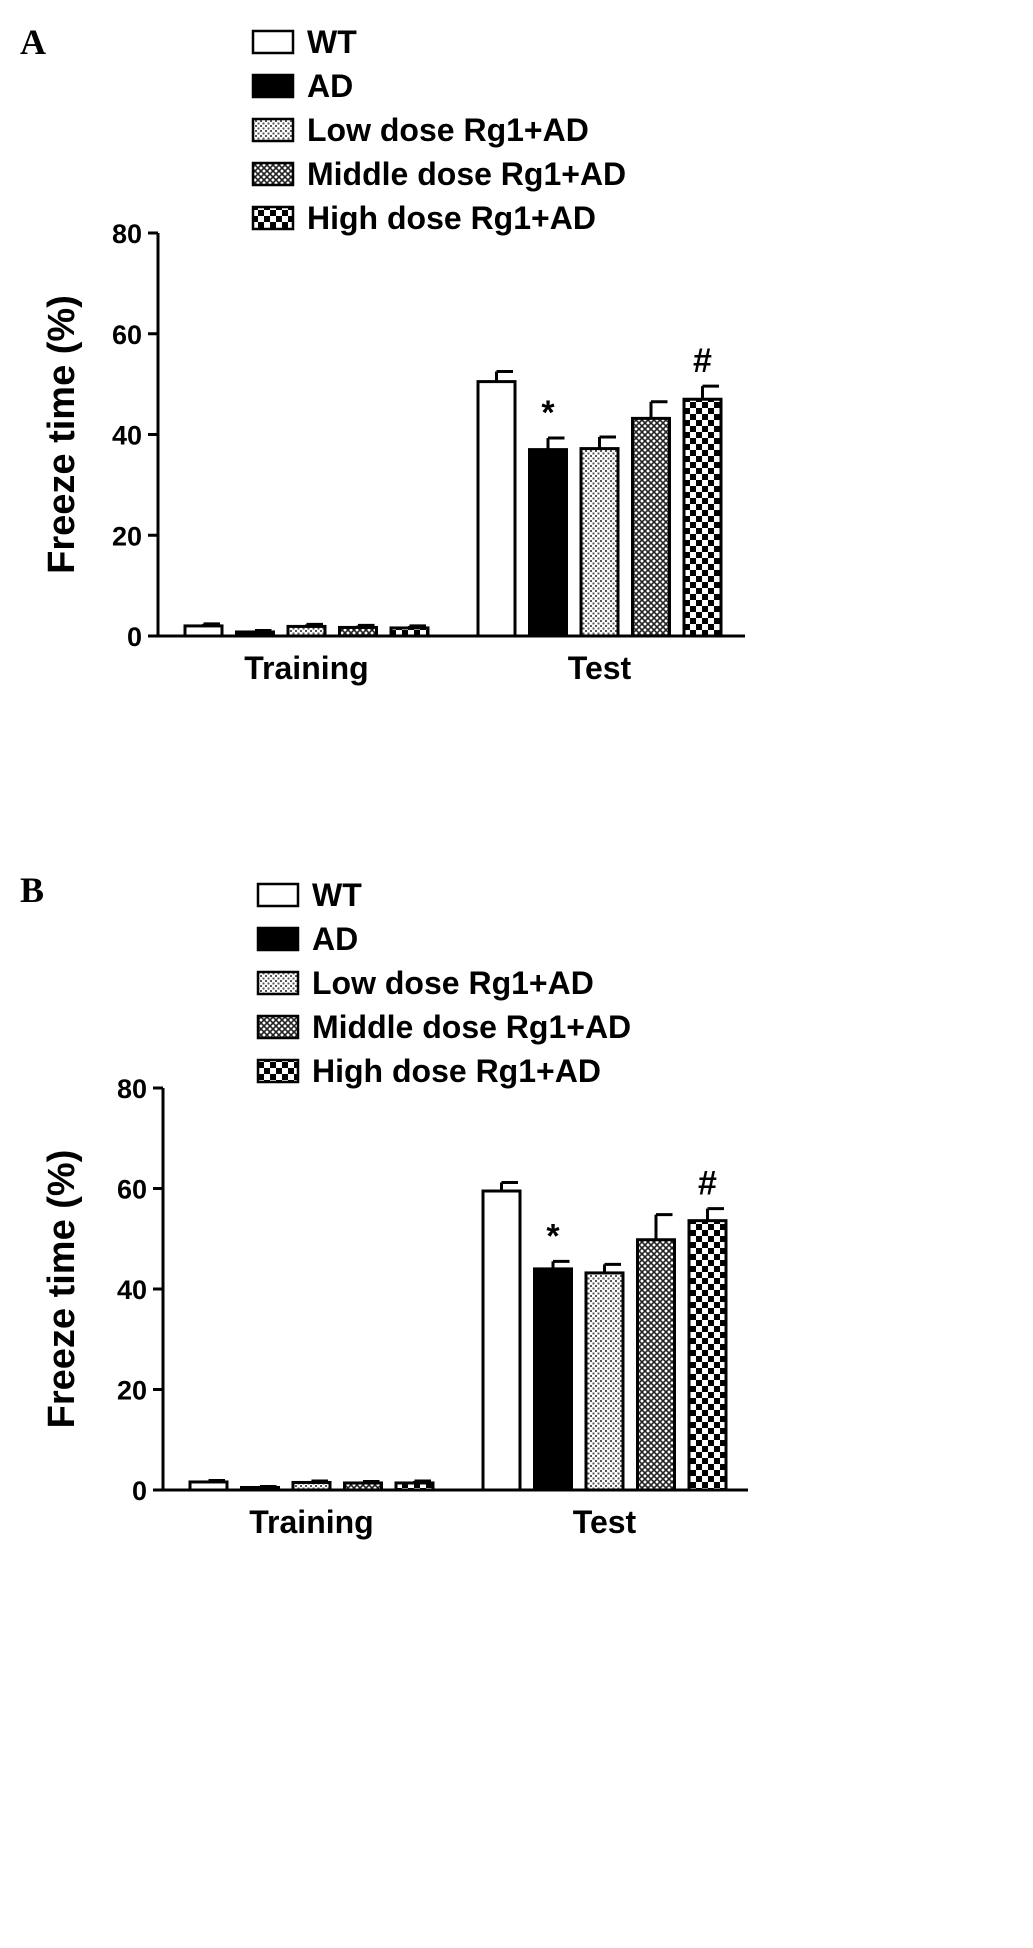 This screenshot has height=1948, width=1033. What do you see at coordinates (32, 890) in the screenshot?
I see `panel-label: B` at bounding box center [32, 890].